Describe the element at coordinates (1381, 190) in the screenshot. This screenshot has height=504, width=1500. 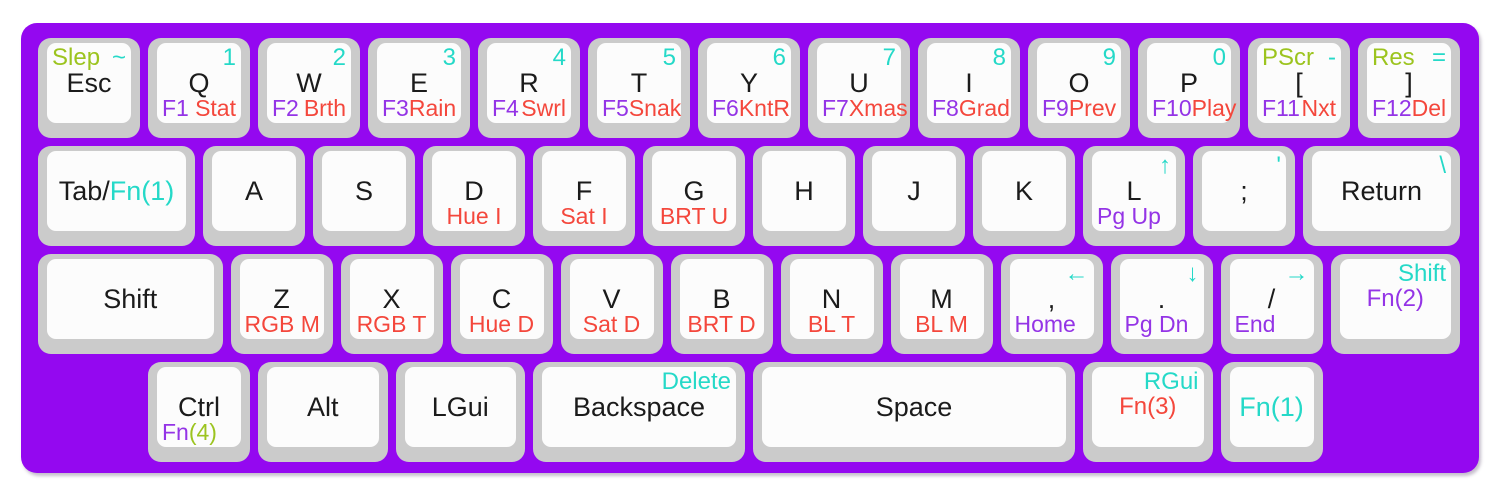
I see `legend-mid: Return` at that location.